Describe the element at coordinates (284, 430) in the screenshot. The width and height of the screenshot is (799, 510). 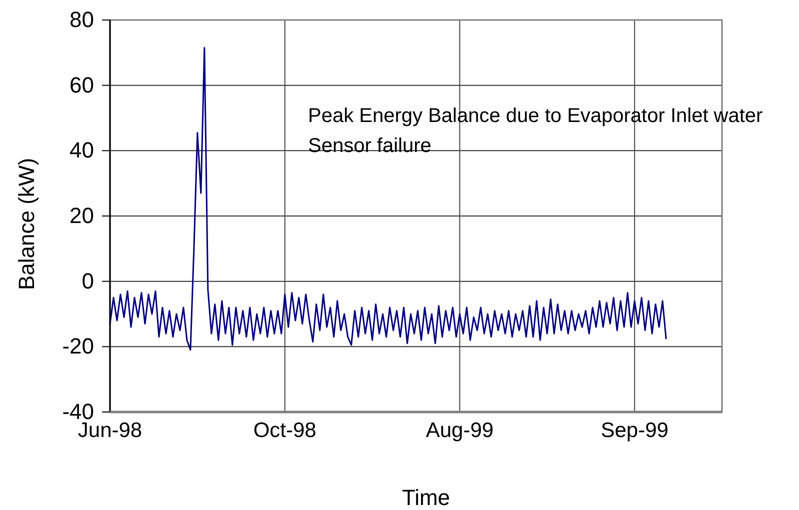
I see `x-tick-label: Oct-98` at that location.